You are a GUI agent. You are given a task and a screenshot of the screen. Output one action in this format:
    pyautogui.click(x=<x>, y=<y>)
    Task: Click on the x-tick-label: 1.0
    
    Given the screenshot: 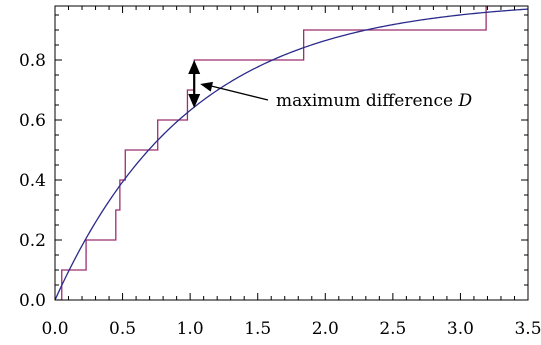 What is the action you would take?
    pyautogui.click(x=190, y=329)
    